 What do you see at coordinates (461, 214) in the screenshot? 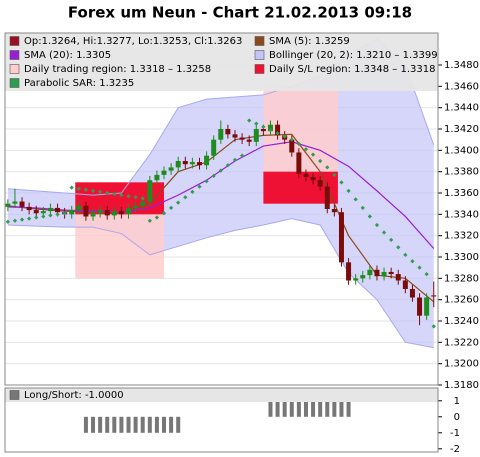
I see `y-tick-label: 1.3340` at bounding box center [461, 214].